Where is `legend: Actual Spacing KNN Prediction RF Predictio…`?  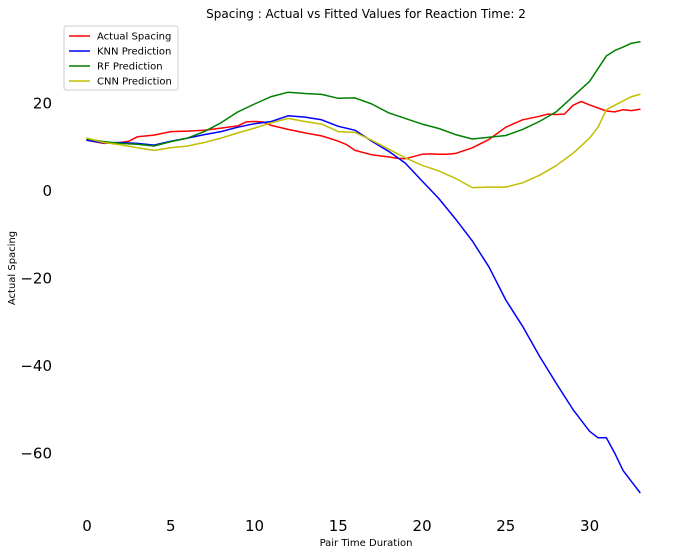
legend: Actual Spacing KNN Prediction RF Predictio… is located at coordinates (121, 58).